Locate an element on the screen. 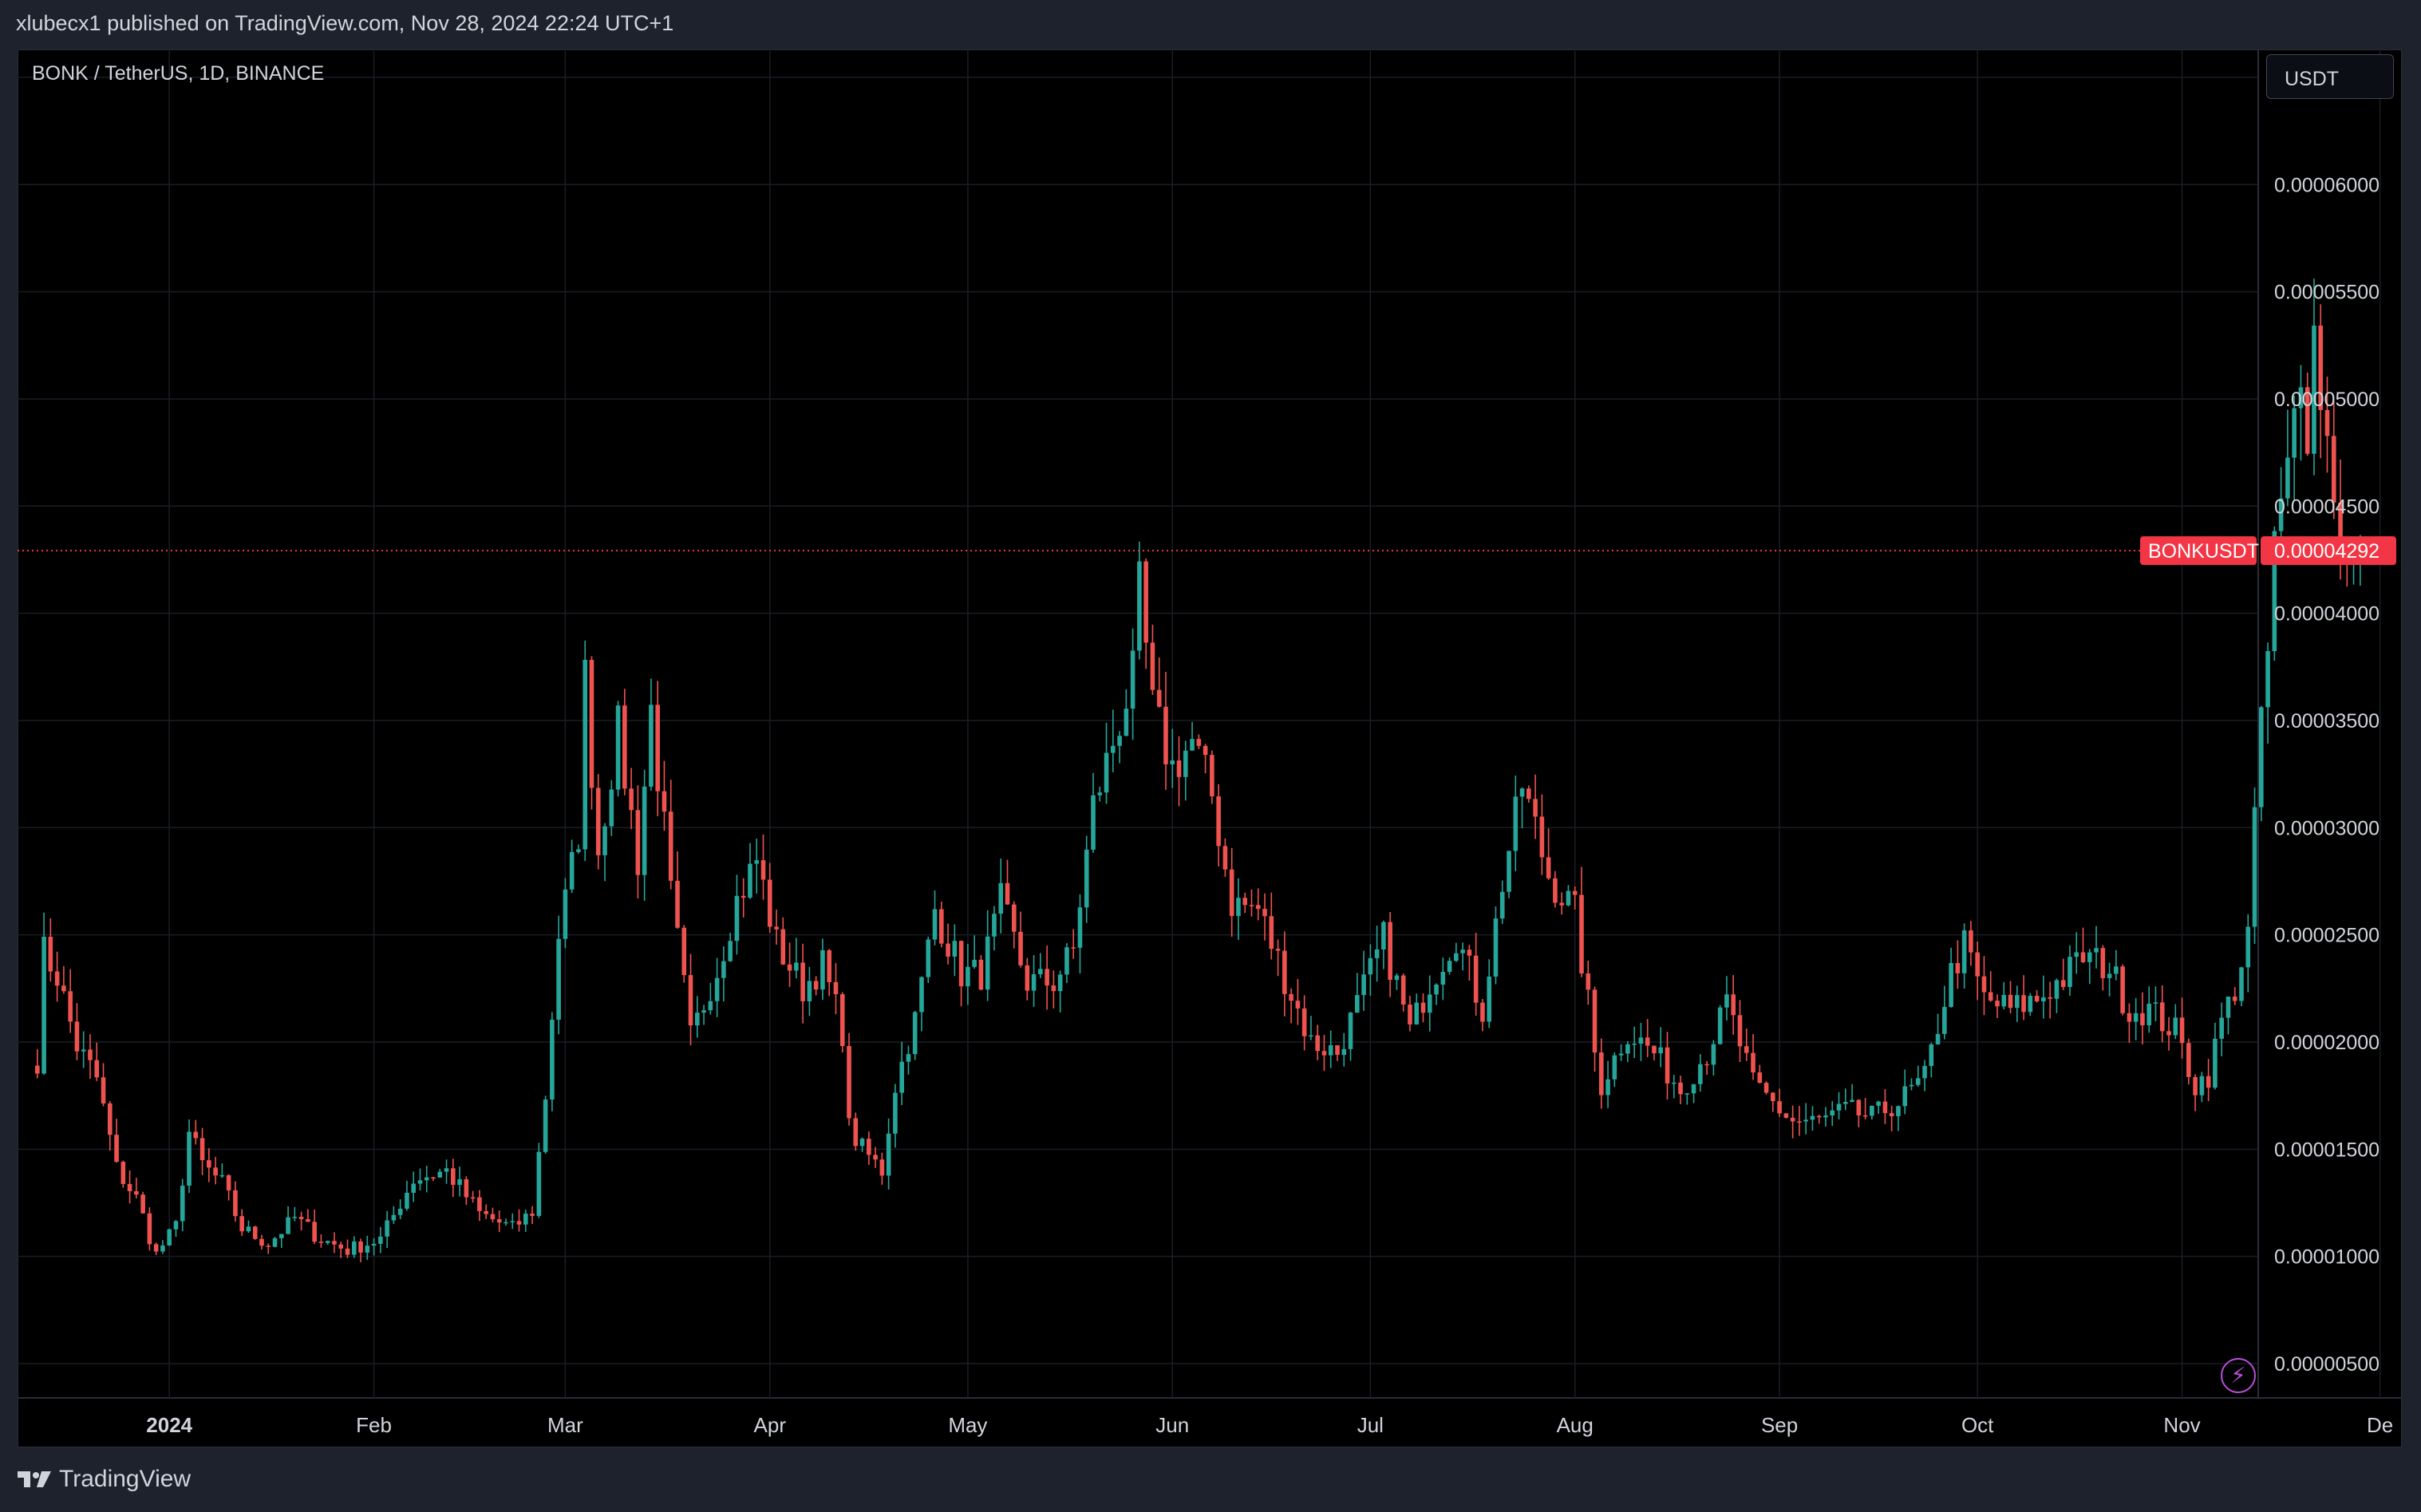  time-tick-label: Nov is located at coordinates (2181, 1425).